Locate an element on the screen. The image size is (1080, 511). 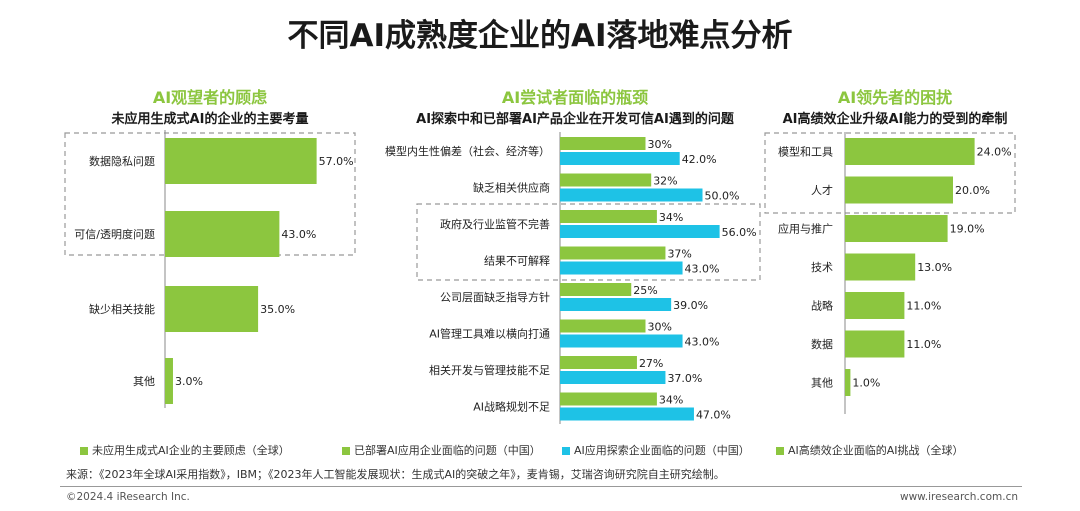
legend-label: 未应用生成式AI企业的主要顾虑（全球） is located at coordinates (191, 450).